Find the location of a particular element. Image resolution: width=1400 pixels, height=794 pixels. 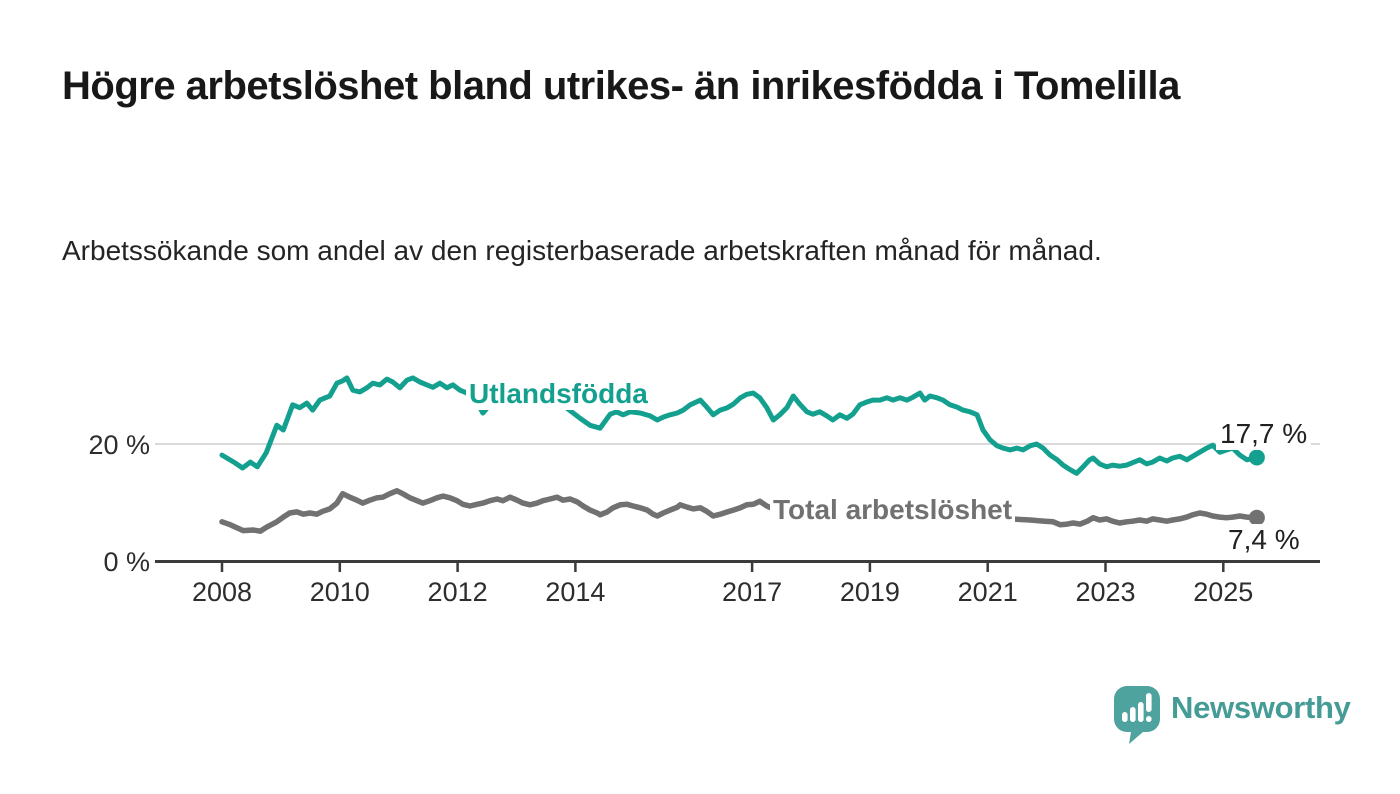

newsworthy-logo-text: Newsworthy is located at coordinates (1261, 707).